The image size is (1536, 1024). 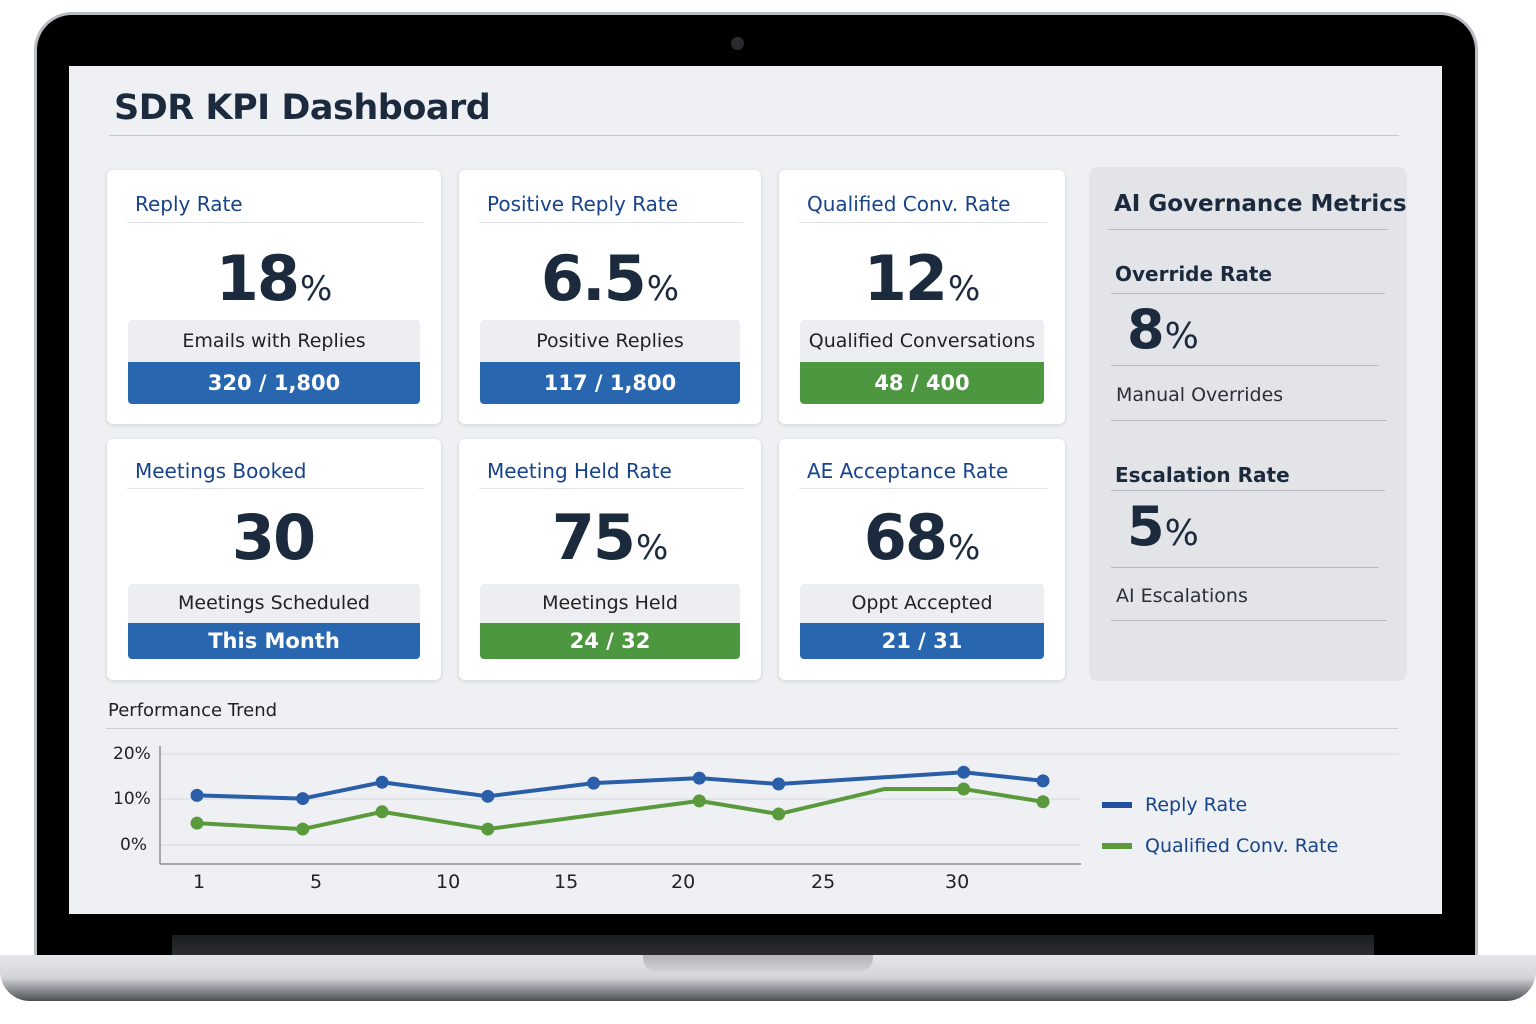 What do you see at coordinates (316, 882) in the screenshot?
I see `x-tick: 5` at bounding box center [316, 882].